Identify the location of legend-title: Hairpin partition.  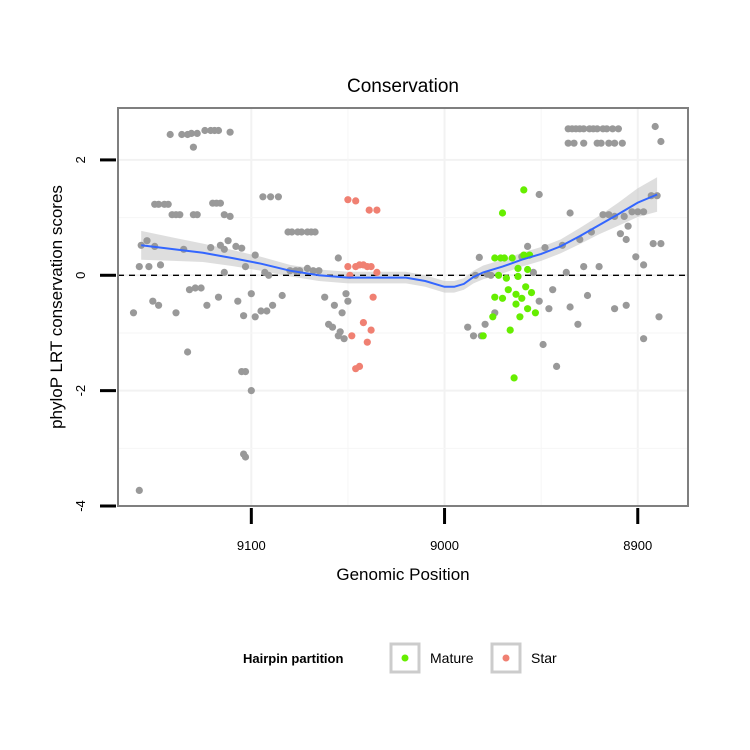
(293, 658).